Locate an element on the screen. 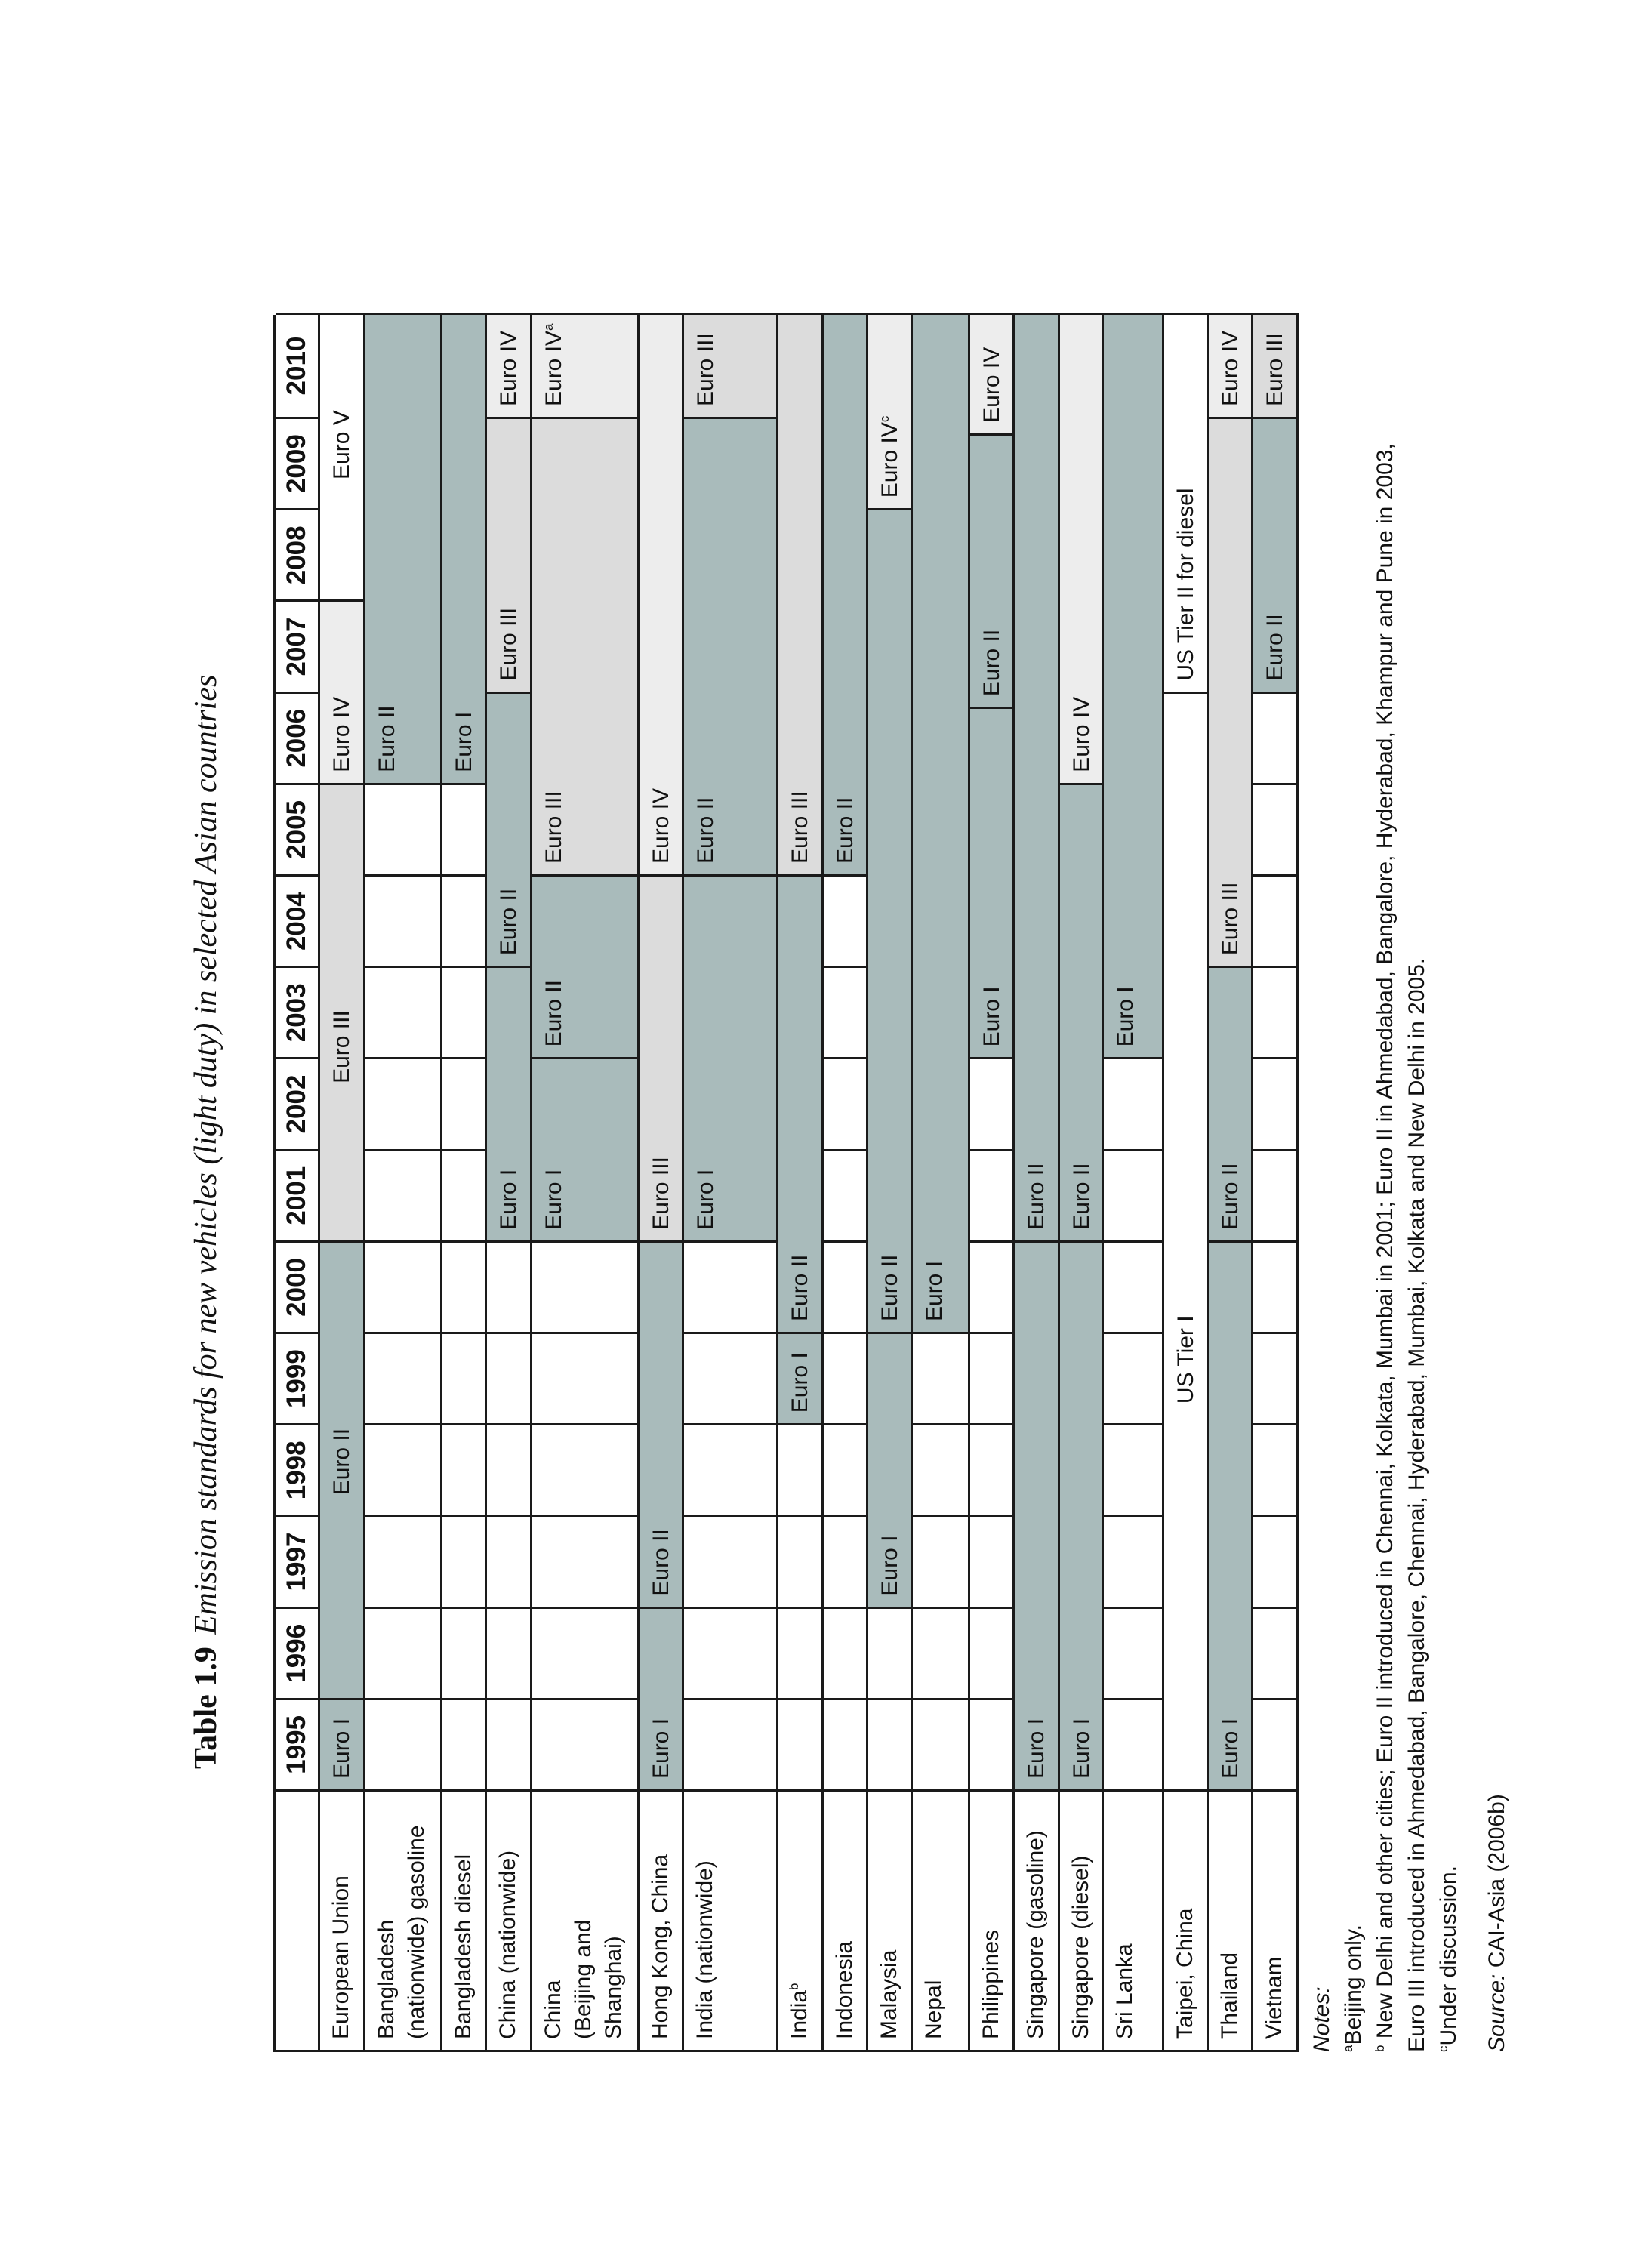 The image size is (1652, 2268). standard-cell: US Tier II for diesel is located at coordinates (1186, 502).